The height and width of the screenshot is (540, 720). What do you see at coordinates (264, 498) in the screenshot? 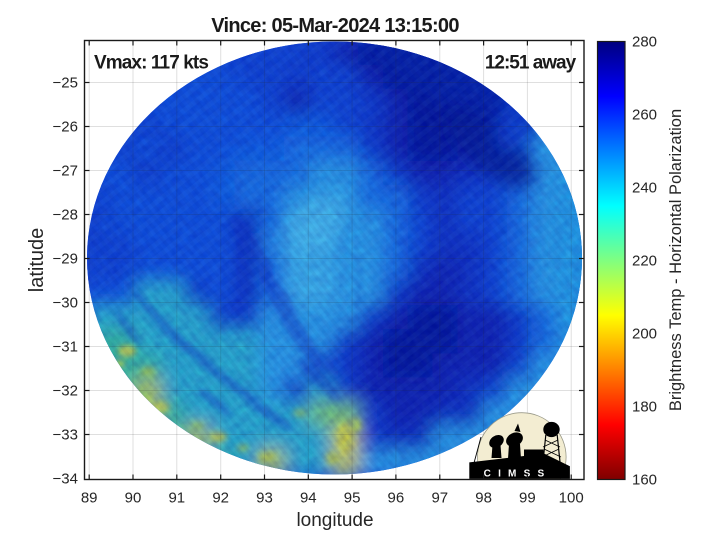
I see `svg-text: 93` at bounding box center [264, 498].